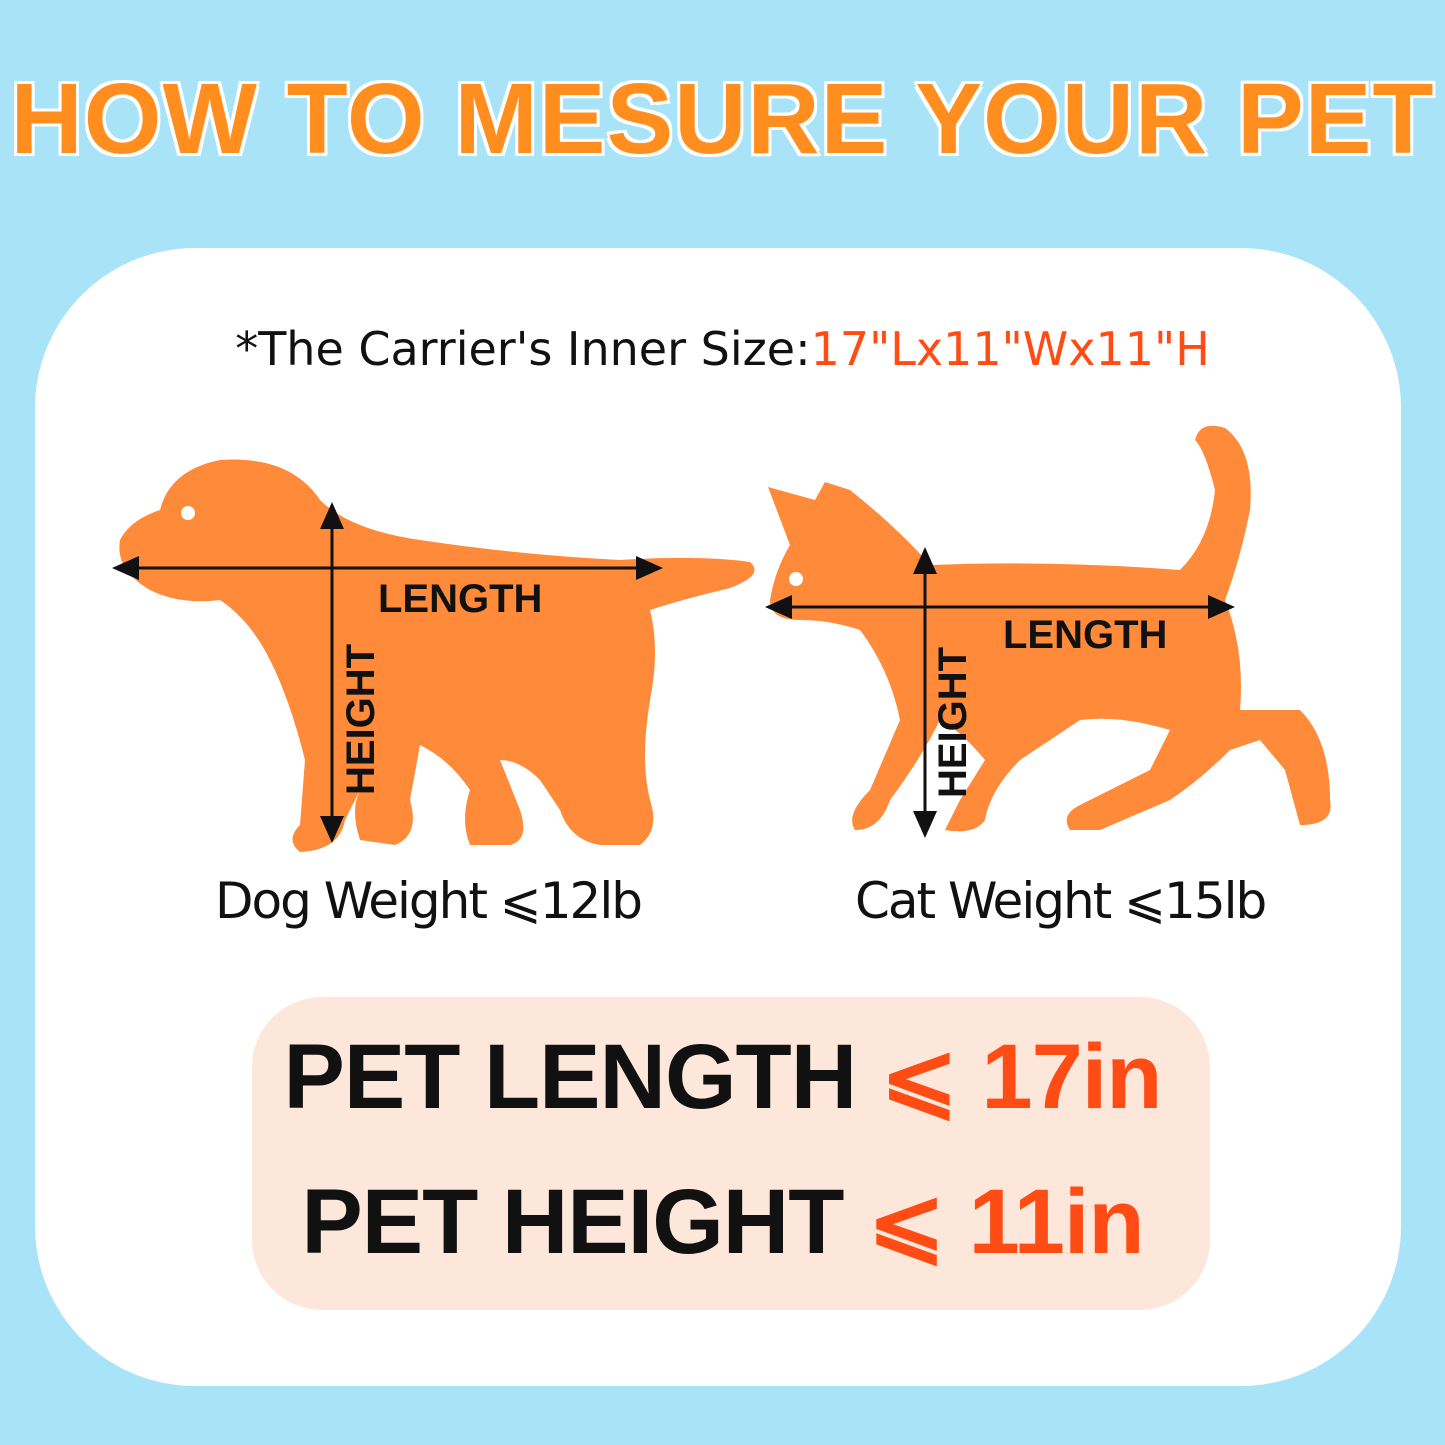 This screenshot has width=1445, height=1445. What do you see at coordinates (731, 1153) in the screenshot?
I see `limits-box` at bounding box center [731, 1153].